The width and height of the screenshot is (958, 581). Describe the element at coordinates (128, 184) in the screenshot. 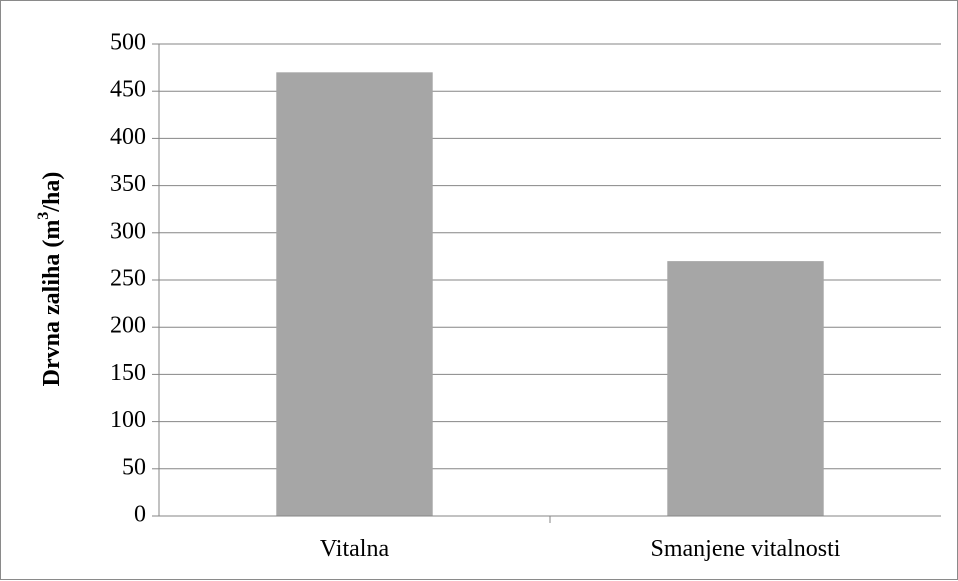

I see `y-tick-label: 350` at that location.